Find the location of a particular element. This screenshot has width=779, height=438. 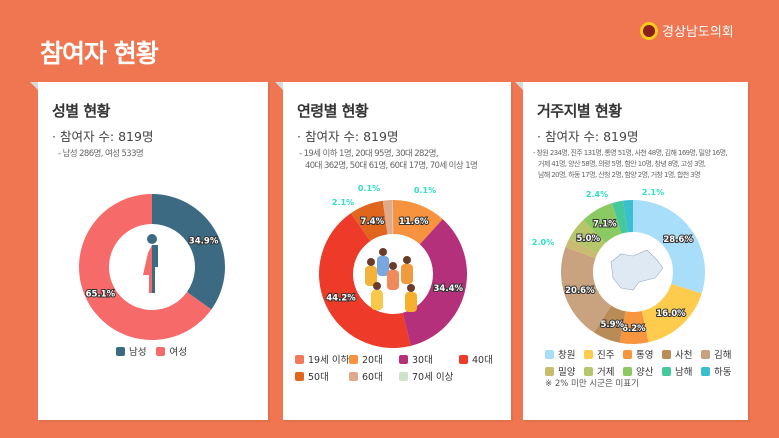

legend-label: 40대 is located at coordinates (482, 360).